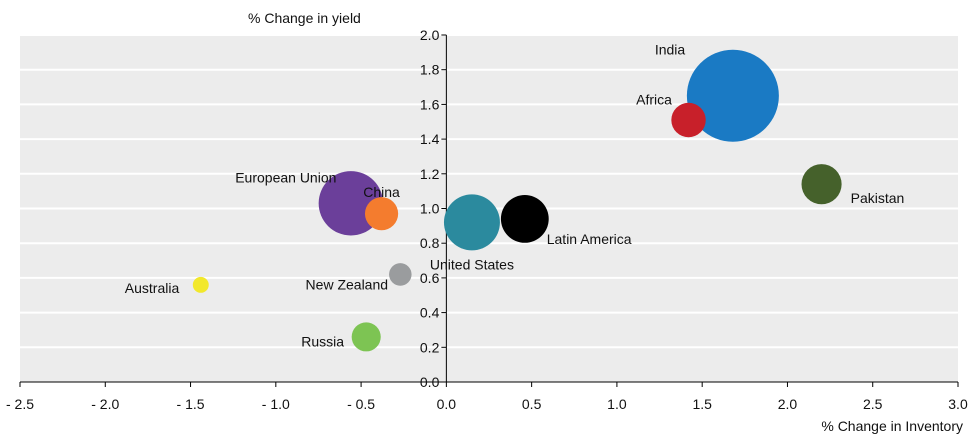 Image resolution: width=978 pixels, height=444 pixels. I want to click on bubble-label-latin-america: Latin America, so click(589, 239).